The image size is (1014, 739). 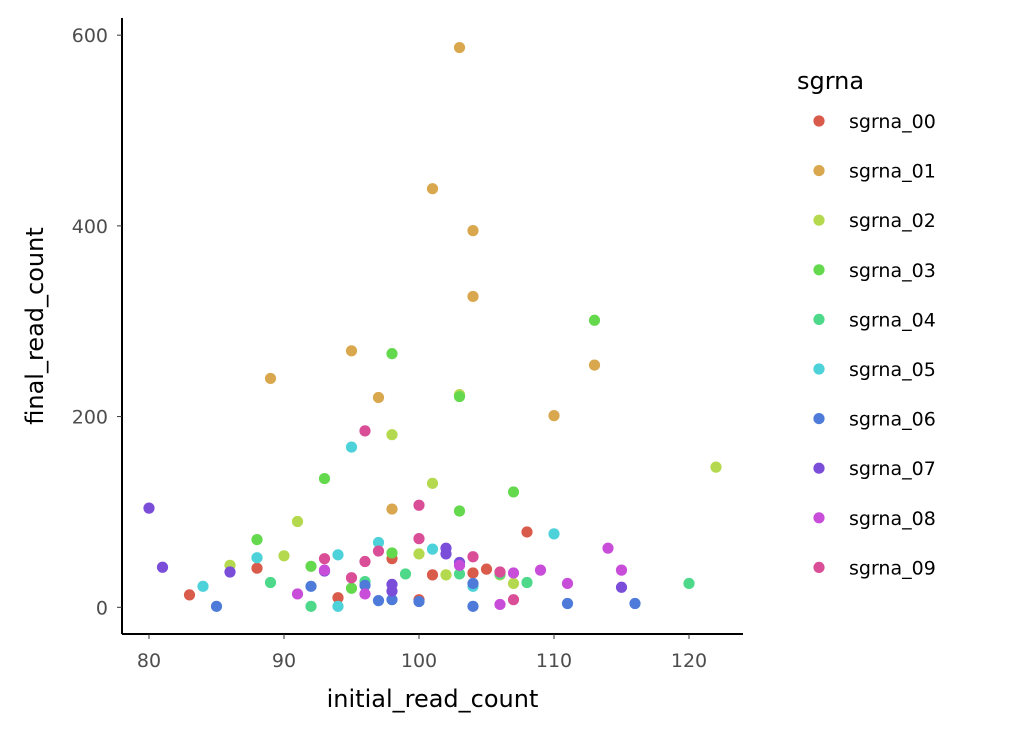 I want to click on legend-label: sgrna_07, so click(x=892, y=469).